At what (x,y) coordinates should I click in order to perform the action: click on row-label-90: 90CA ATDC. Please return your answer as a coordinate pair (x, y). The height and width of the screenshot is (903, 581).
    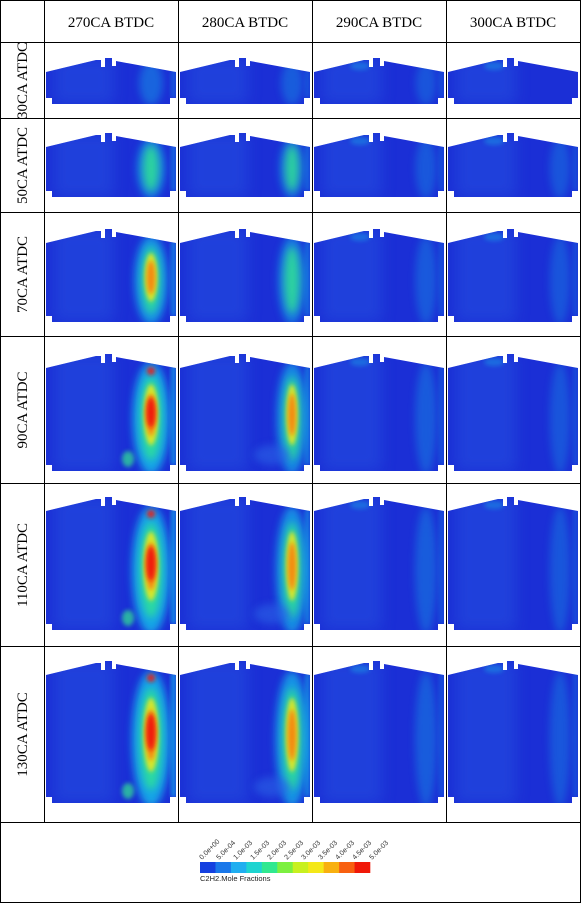
    Looking at the image, I should click on (23, 409).